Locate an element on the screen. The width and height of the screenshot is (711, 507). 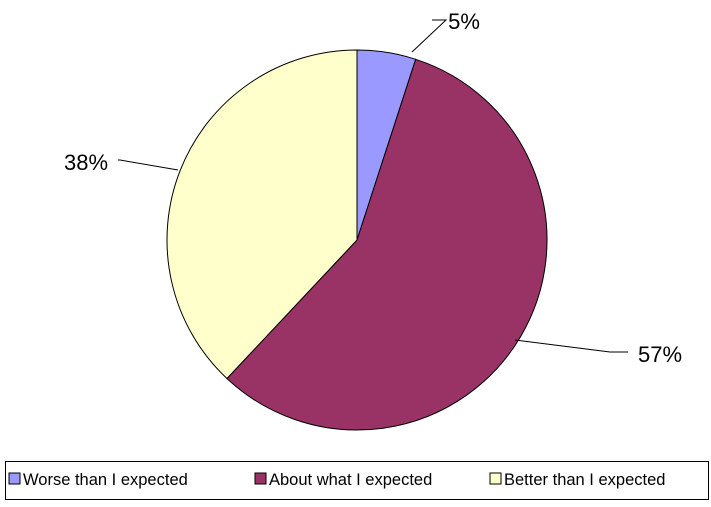
legend-label-better: Better than I expected is located at coordinates (584, 480).